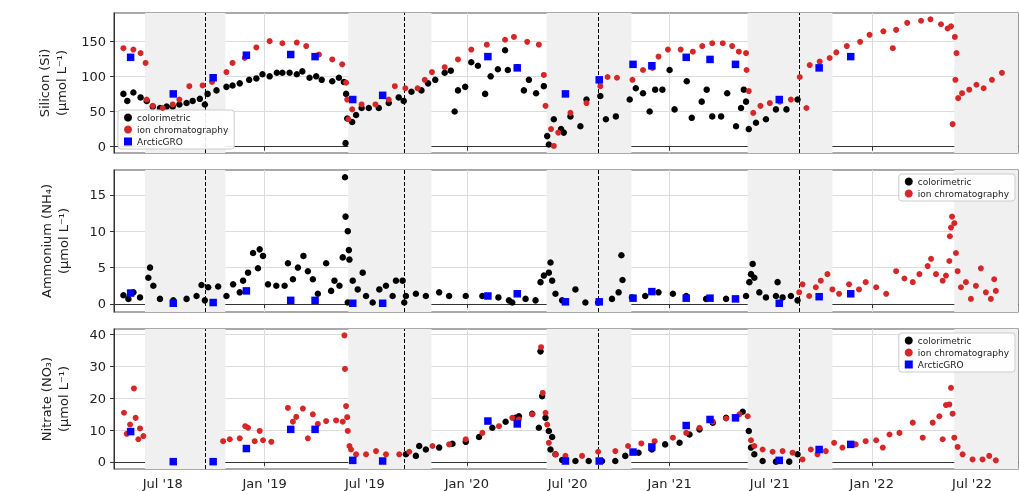 Image resolution: width=1019 pixels, height=491 pixels. I want to click on y-tick-label: 30, so click(97, 366).